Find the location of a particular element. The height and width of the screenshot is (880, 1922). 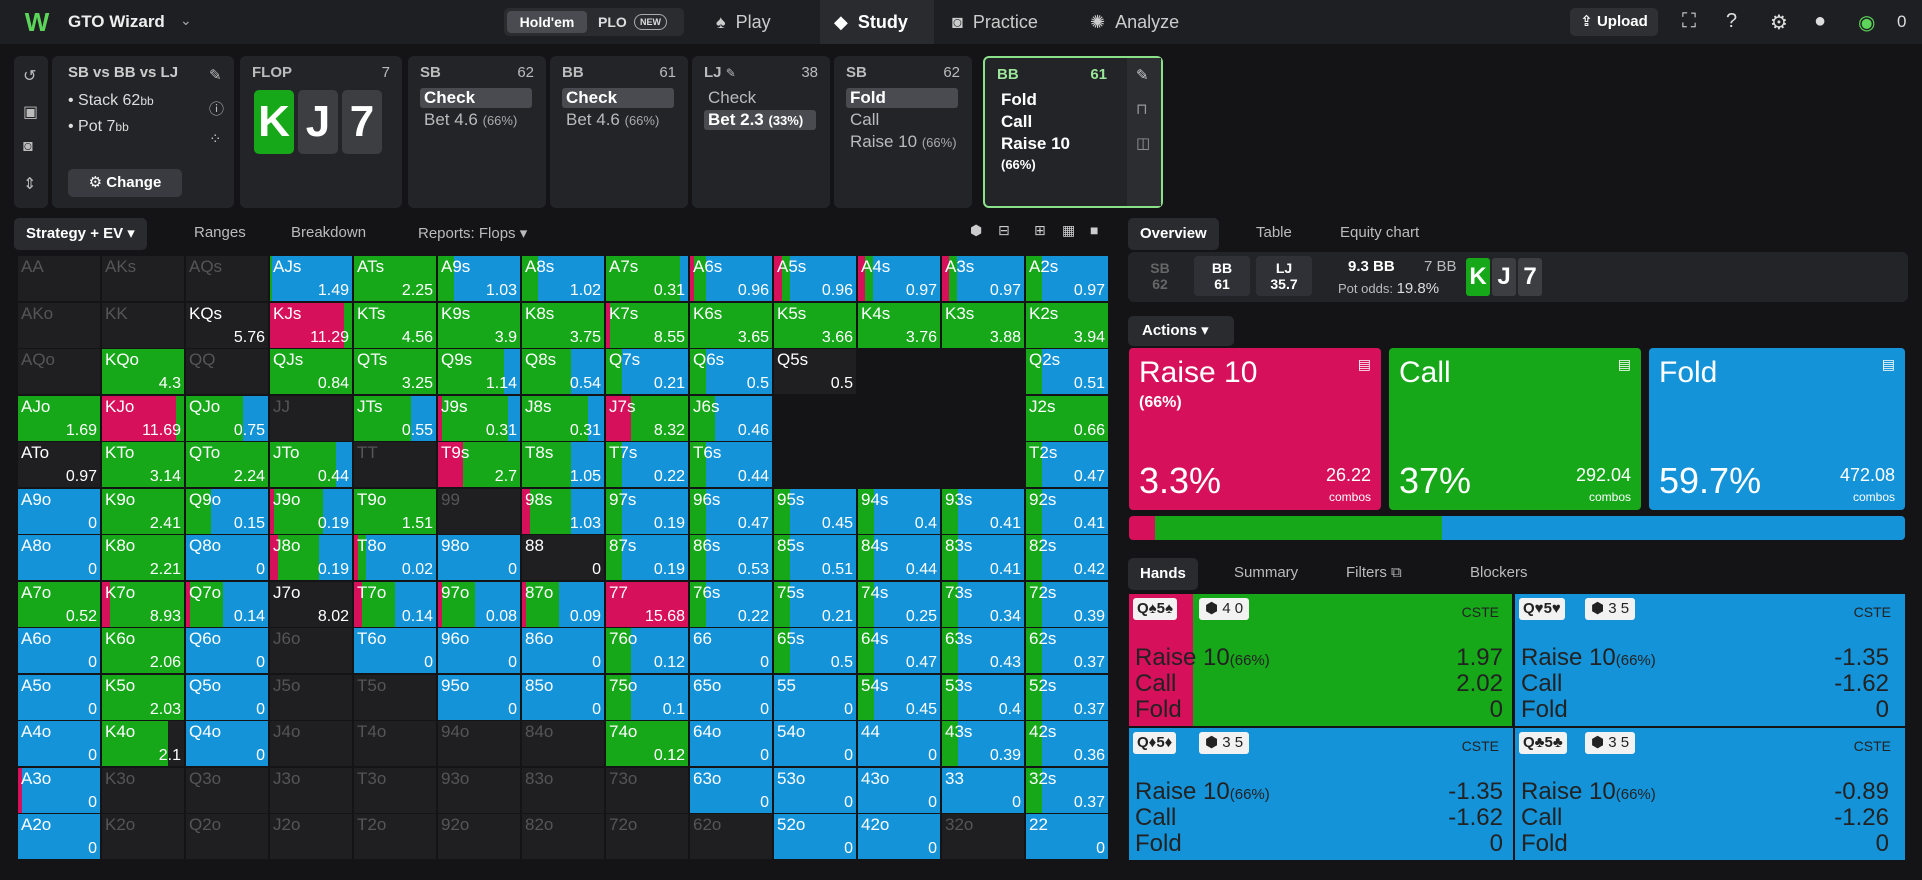

hand-cell: 43o 0 is located at coordinates (899, 790).